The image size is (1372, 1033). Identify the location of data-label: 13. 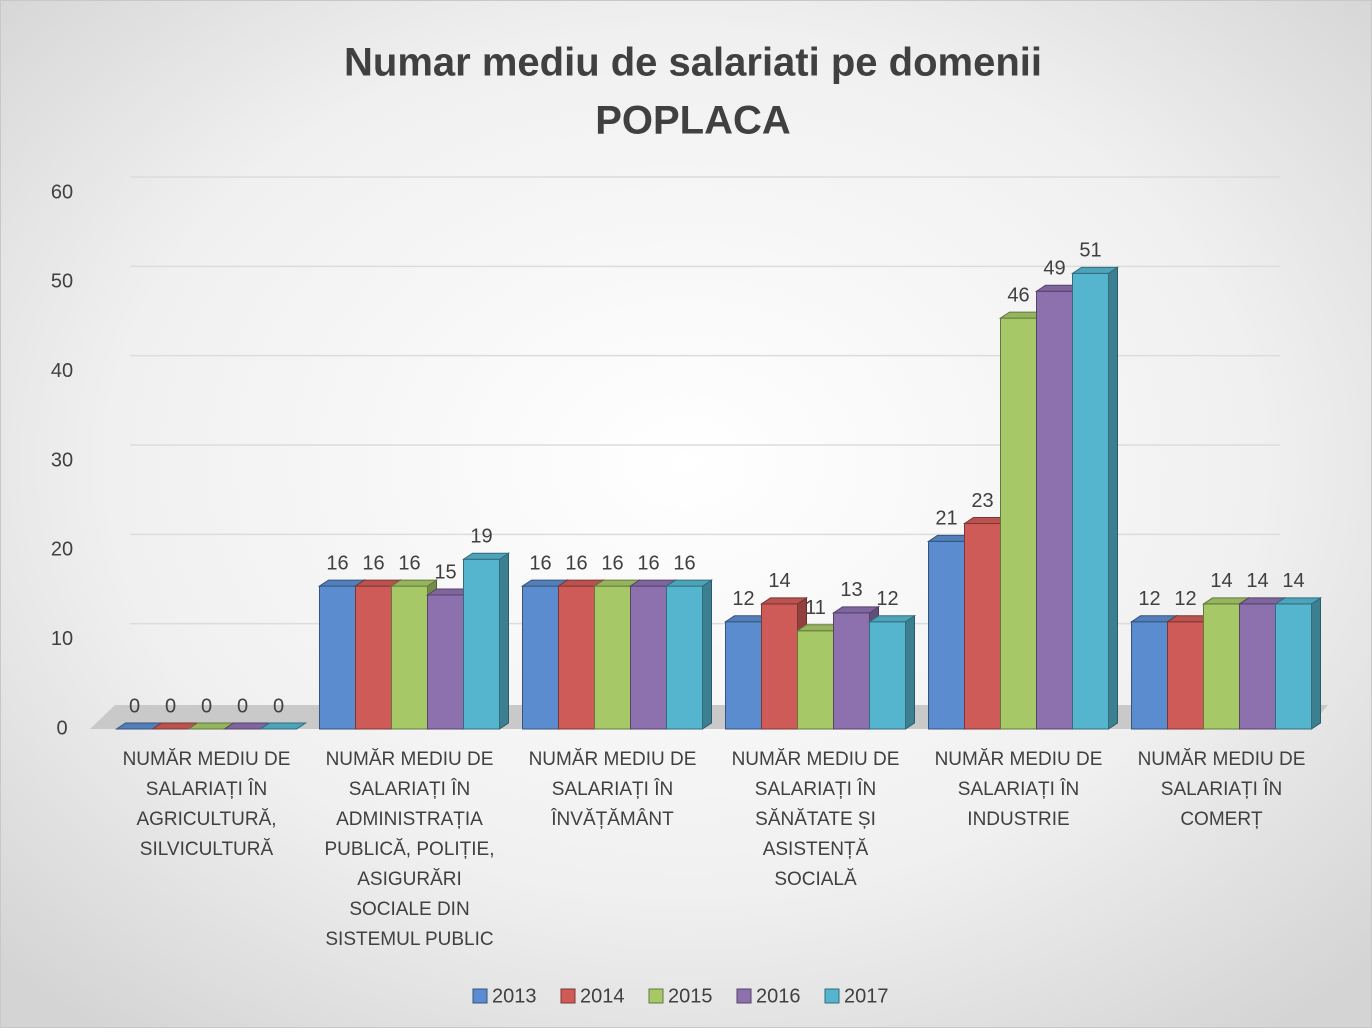
(851, 590).